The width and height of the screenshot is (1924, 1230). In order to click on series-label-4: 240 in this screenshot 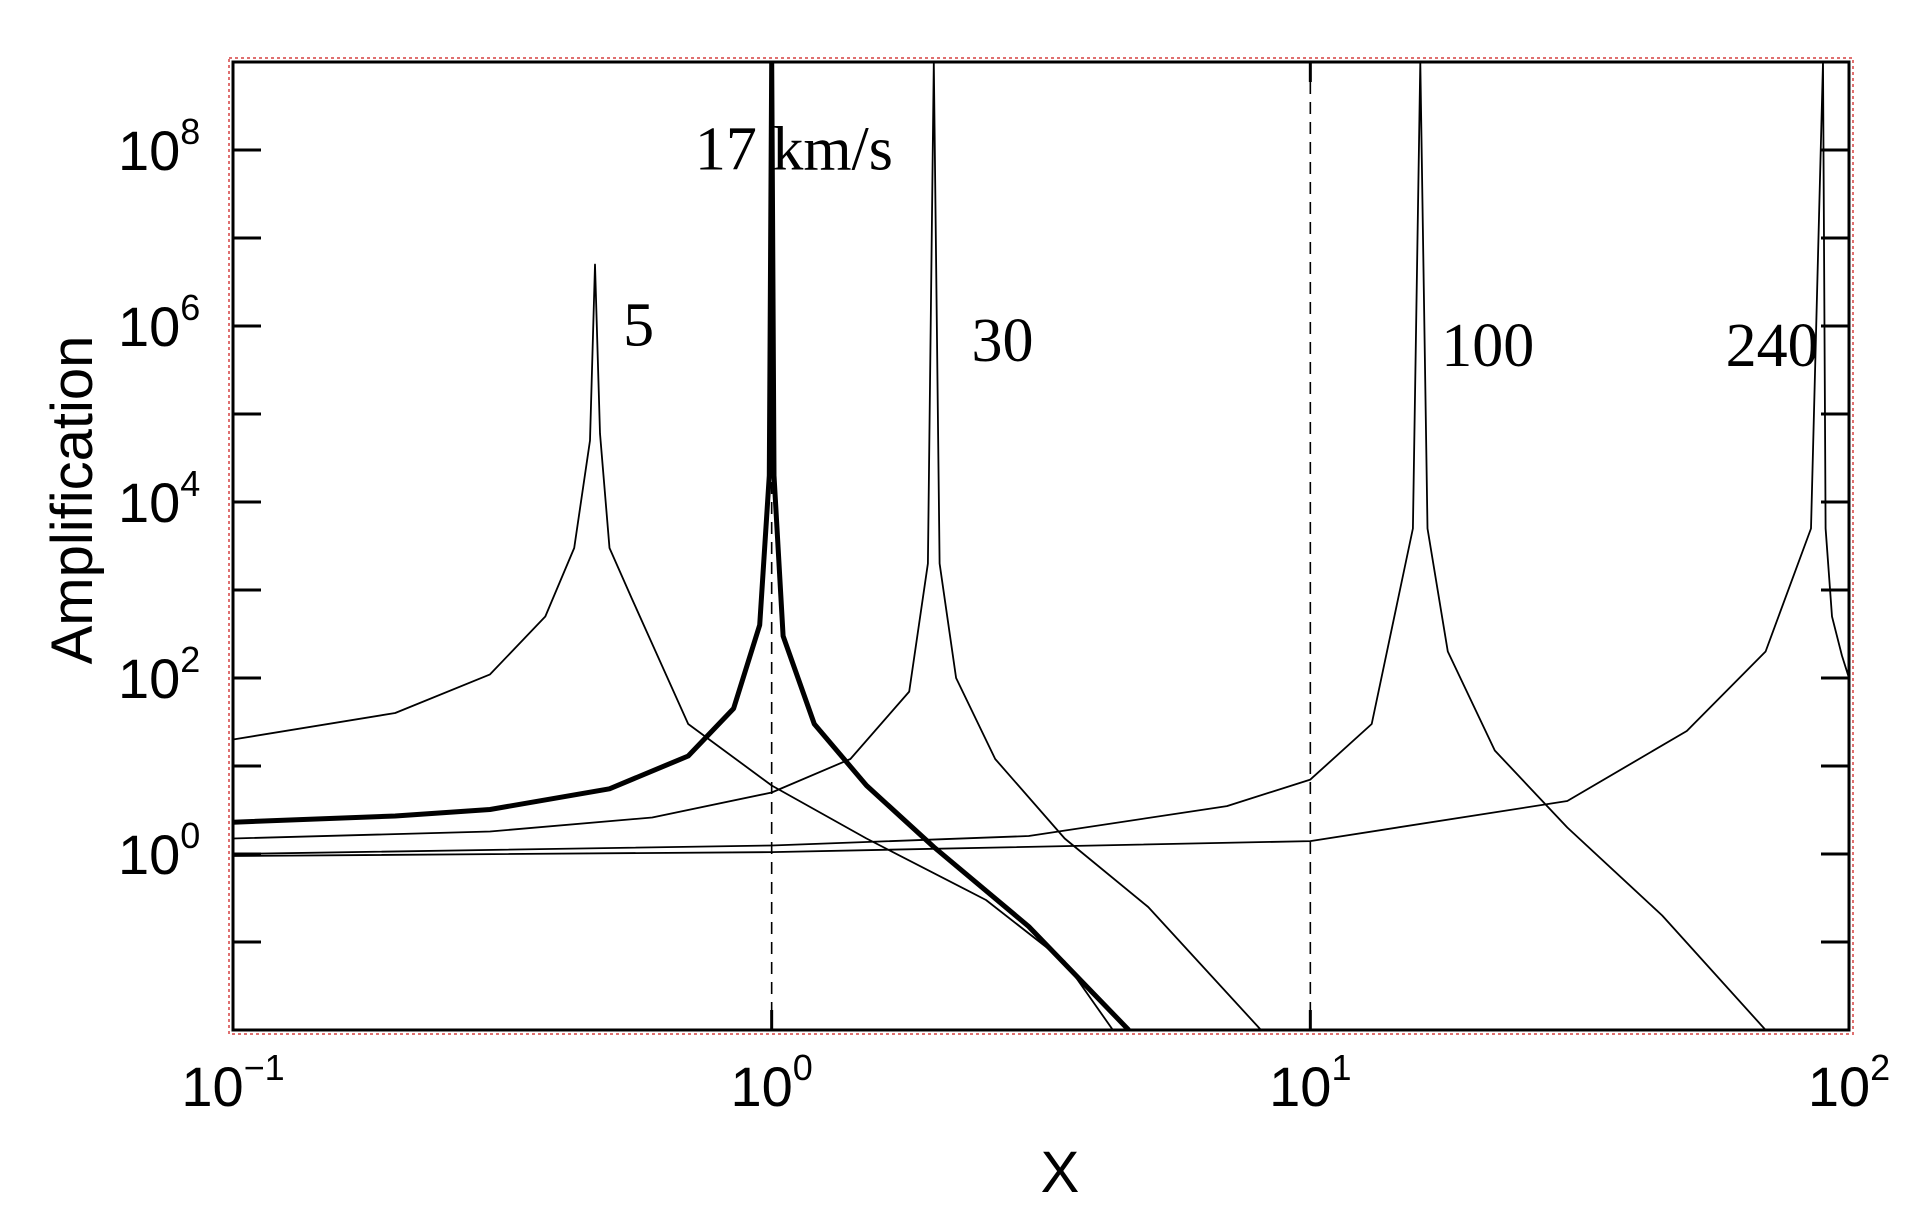, I will do `click(1772, 346)`.